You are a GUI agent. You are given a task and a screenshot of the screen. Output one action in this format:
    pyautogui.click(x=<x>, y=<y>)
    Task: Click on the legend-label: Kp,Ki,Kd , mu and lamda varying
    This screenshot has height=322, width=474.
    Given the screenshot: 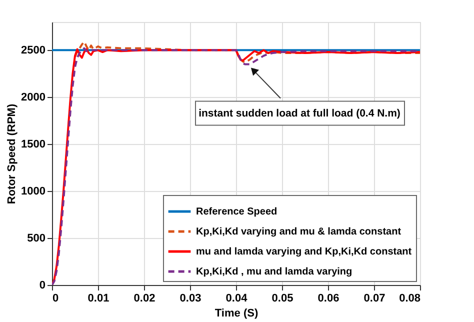 What is the action you would take?
    pyautogui.click(x=274, y=272)
    